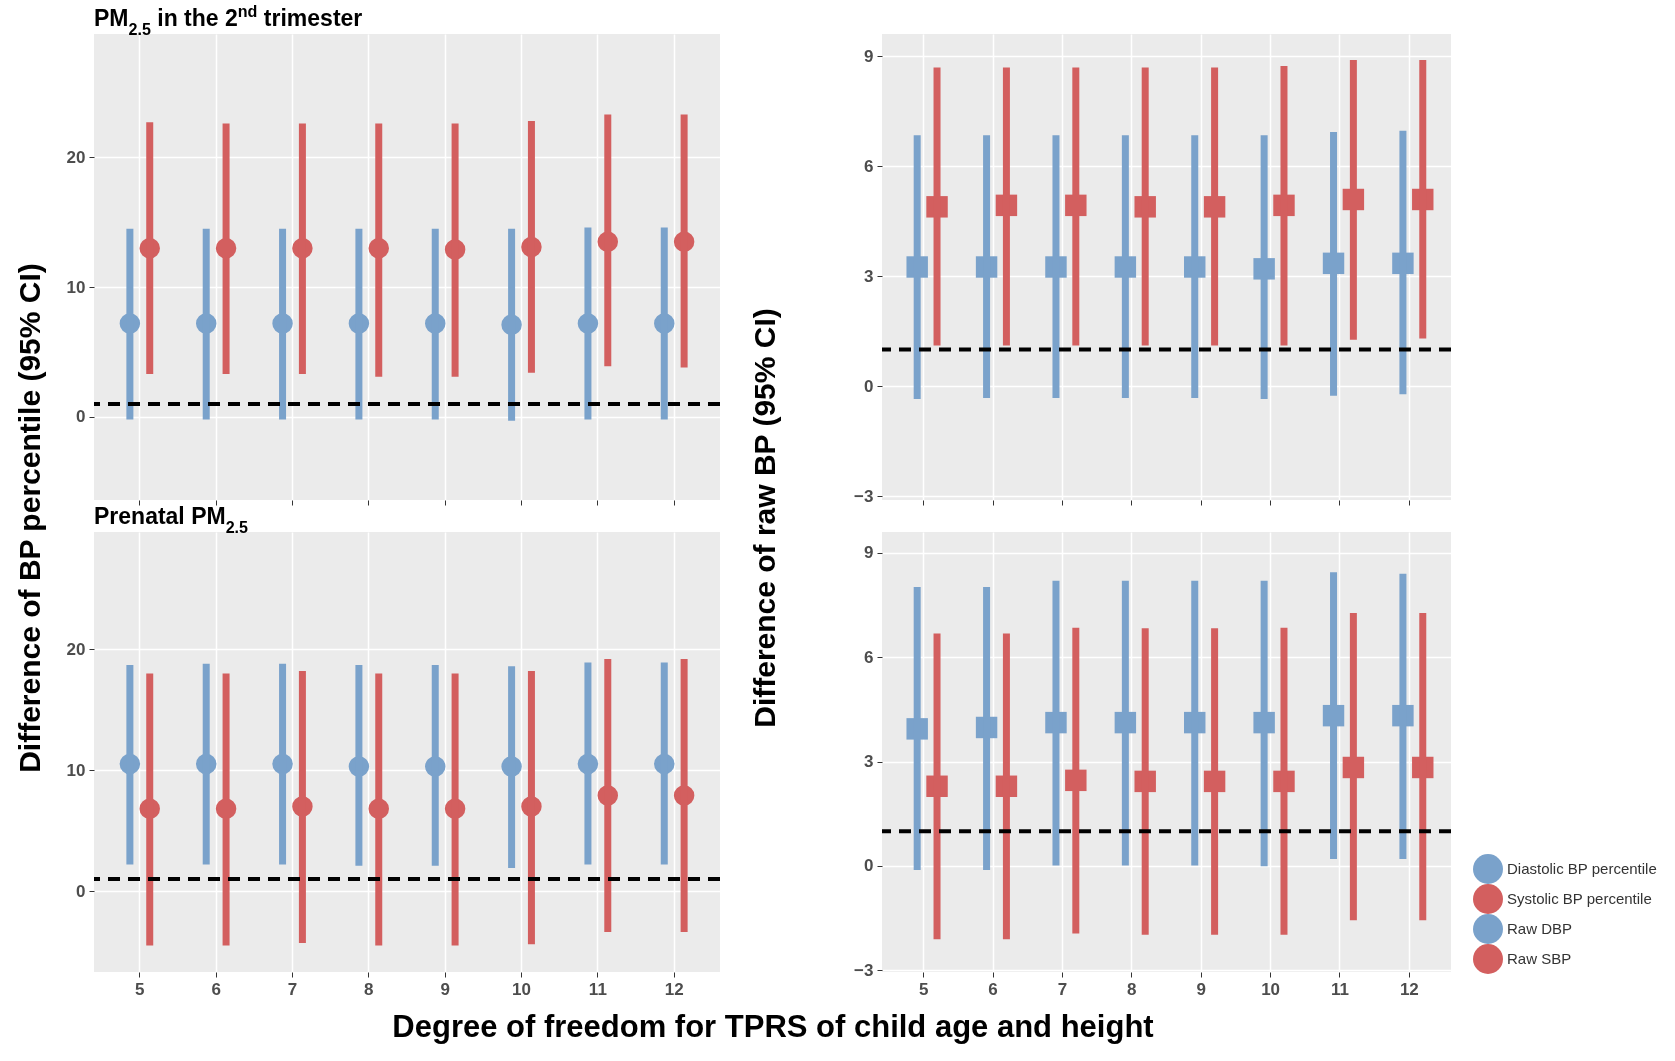 The width and height of the screenshot is (1675, 1061). What do you see at coordinates (1582, 868) in the screenshot?
I see `legend-label: Diastolic BP percentile` at bounding box center [1582, 868].